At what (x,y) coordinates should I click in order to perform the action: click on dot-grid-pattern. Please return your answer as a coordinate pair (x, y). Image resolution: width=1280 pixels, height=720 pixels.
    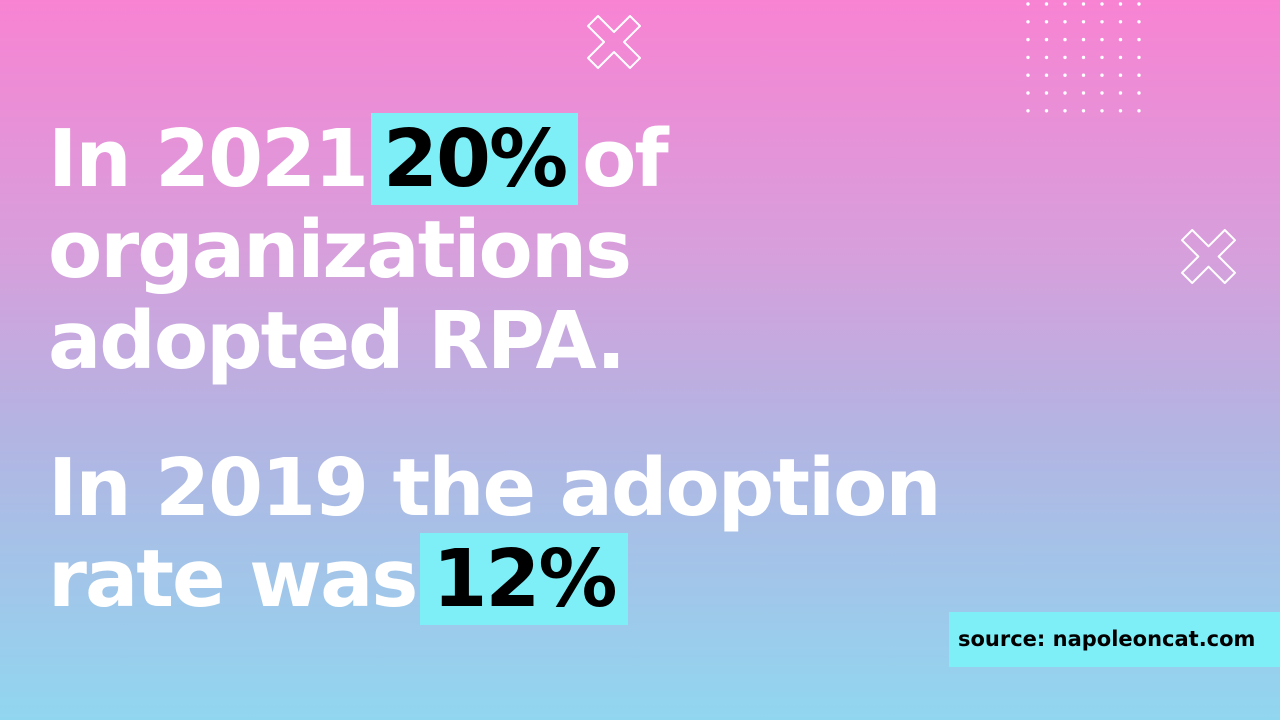
    Looking at the image, I should click on (1083, 57).